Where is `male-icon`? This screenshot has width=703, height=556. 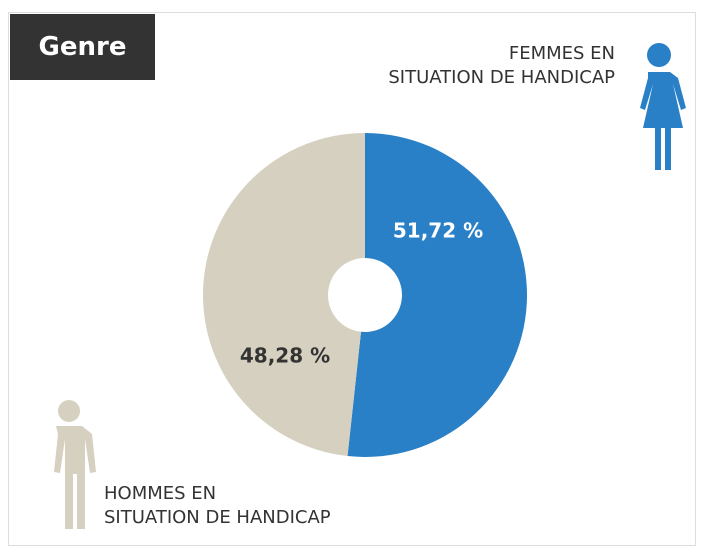
male-icon is located at coordinates (75, 464).